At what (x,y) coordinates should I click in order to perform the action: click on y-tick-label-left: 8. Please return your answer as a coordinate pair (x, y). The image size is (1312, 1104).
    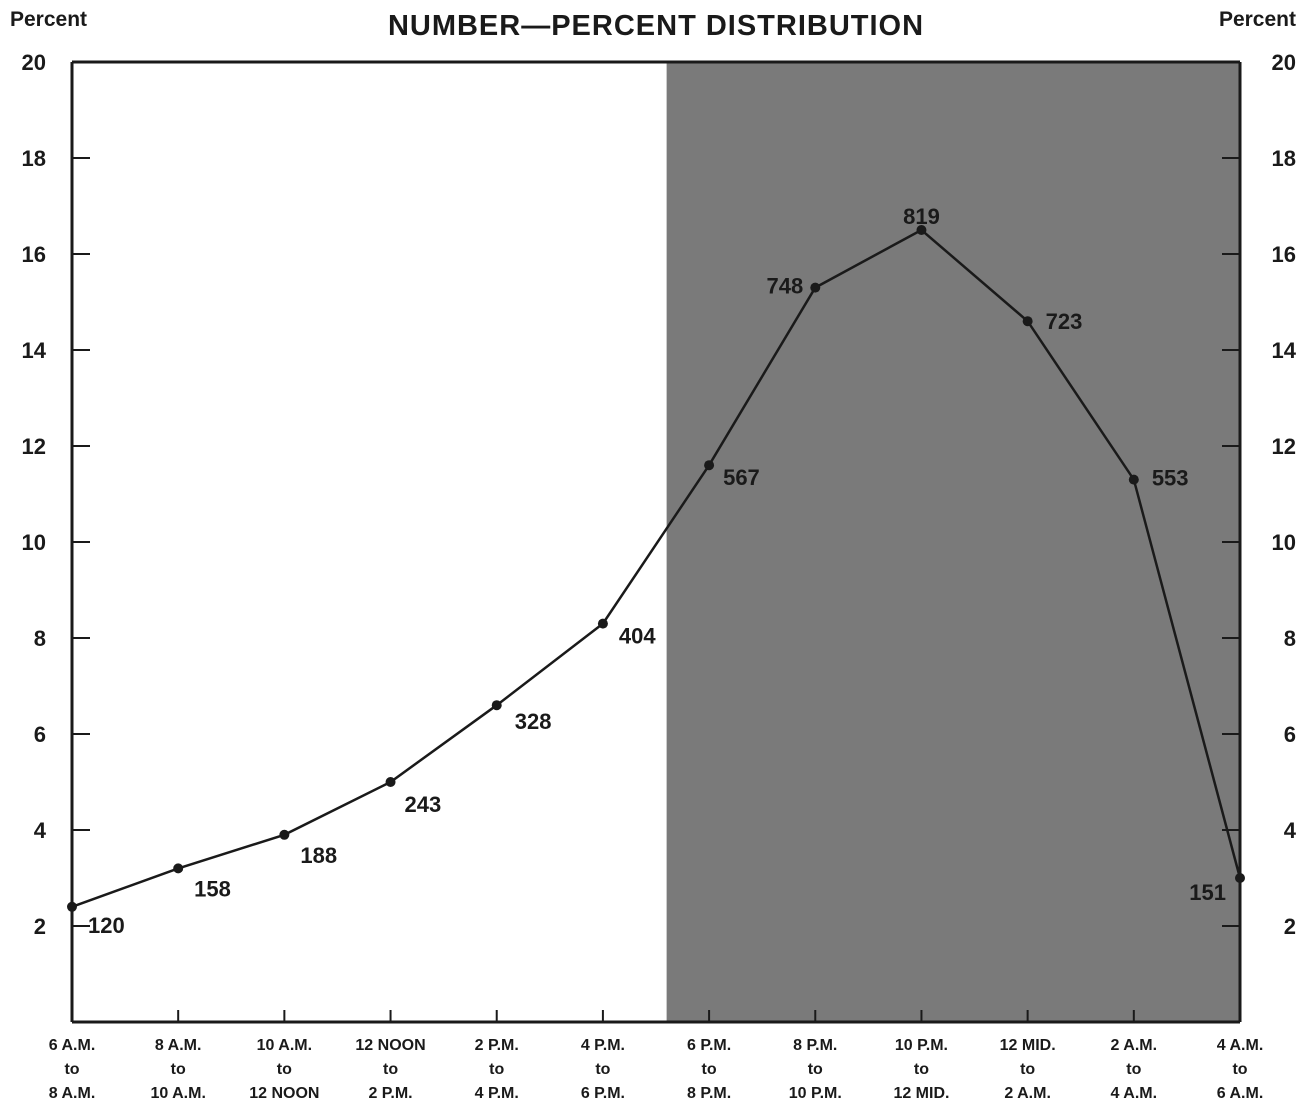
    Looking at the image, I should click on (40, 638).